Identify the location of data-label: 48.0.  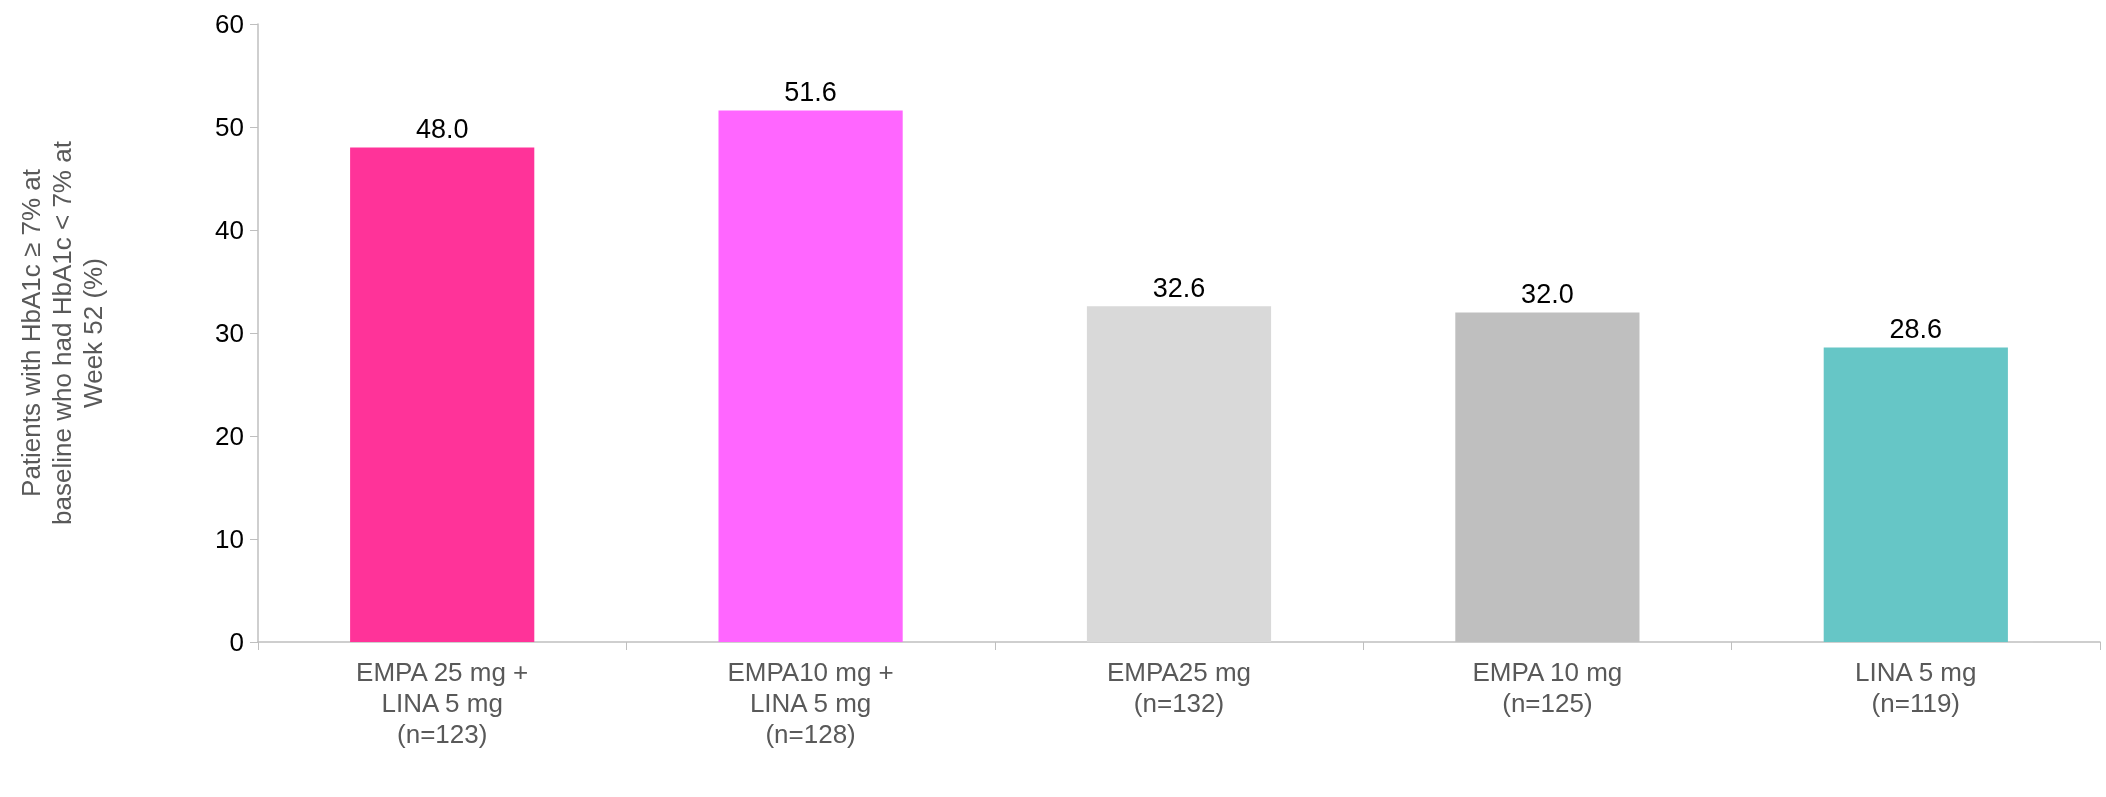
(442, 129).